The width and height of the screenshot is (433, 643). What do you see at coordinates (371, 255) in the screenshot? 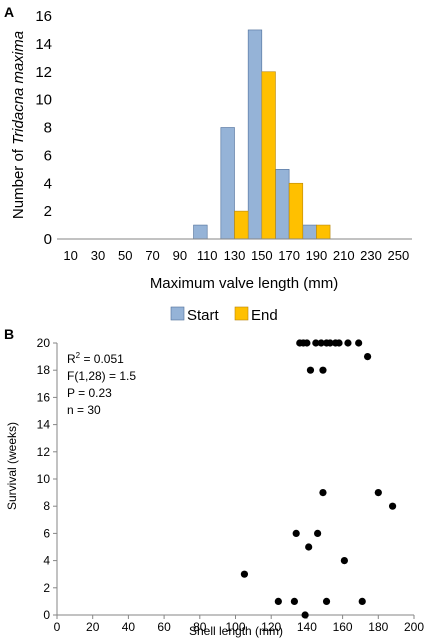
I see `panel-a-x-tick-label: 230` at bounding box center [371, 255].